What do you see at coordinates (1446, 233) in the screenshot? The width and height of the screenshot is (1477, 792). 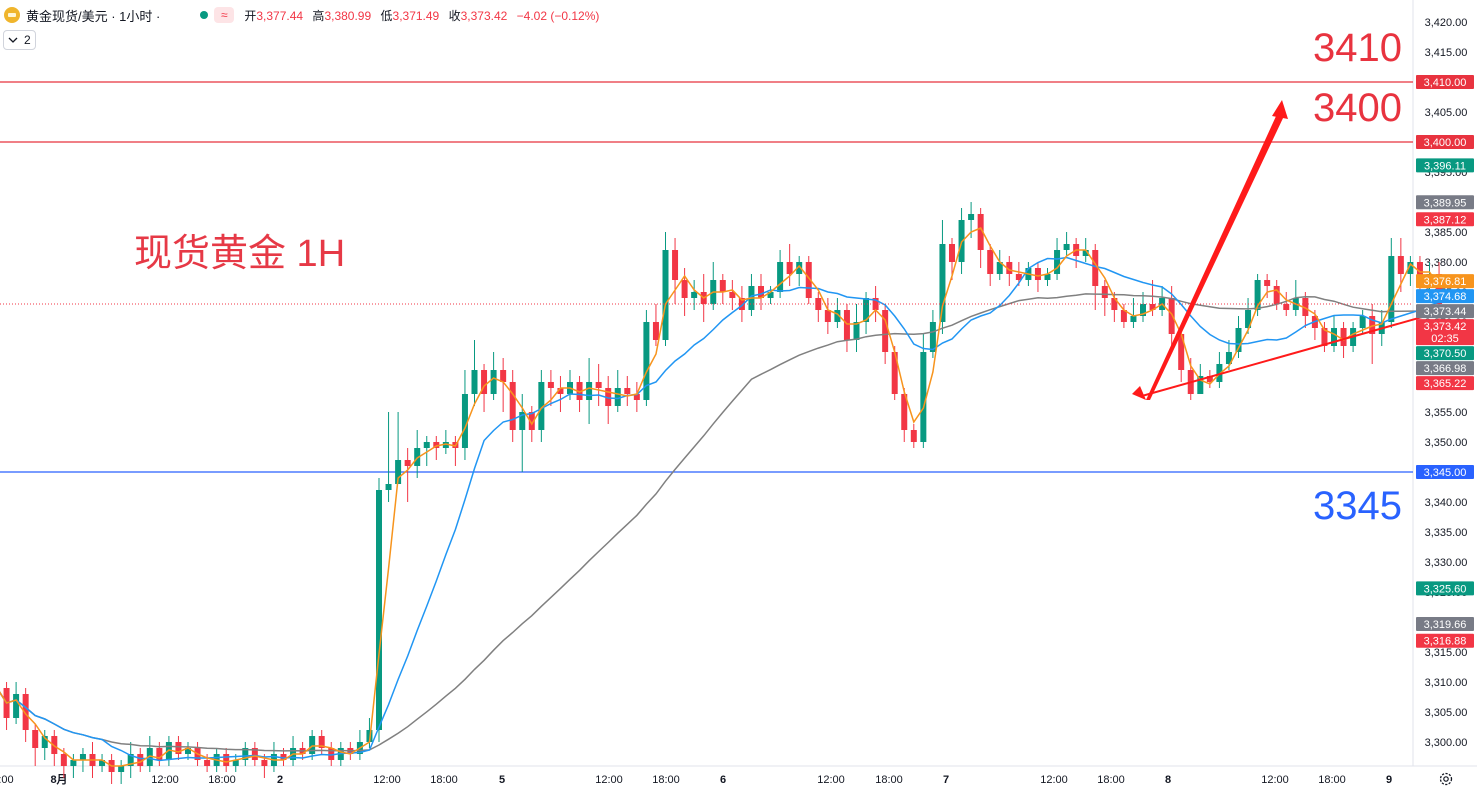 I see `y-tick-label: 3,385.00` at bounding box center [1446, 233].